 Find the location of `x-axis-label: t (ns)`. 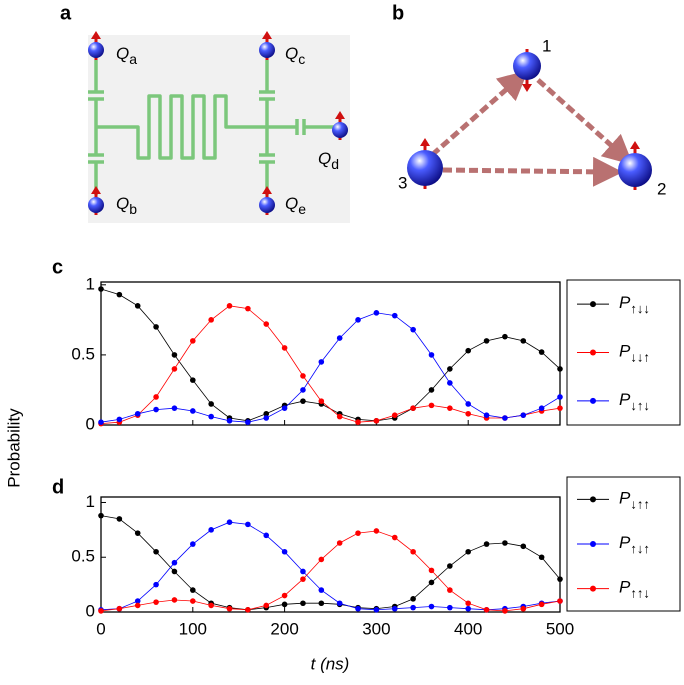

x-axis-label: t (ns) is located at coordinates (330, 663).